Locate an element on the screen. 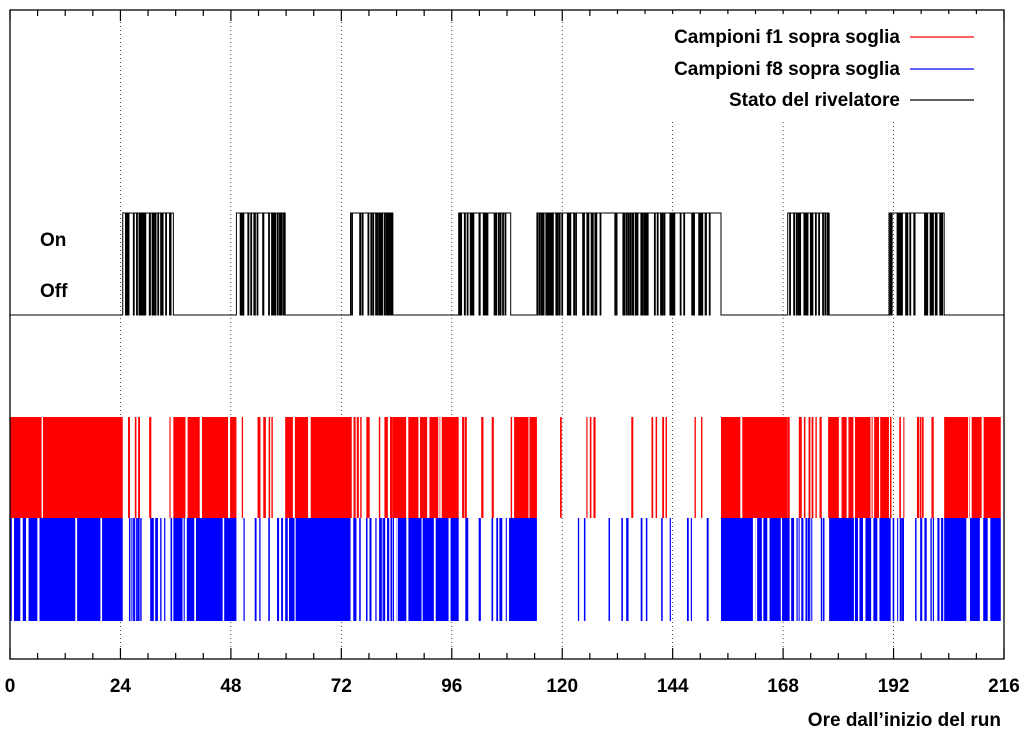  legend-label-f1: Campioni f1 sopra soglia is located at coordinates (787, 37).